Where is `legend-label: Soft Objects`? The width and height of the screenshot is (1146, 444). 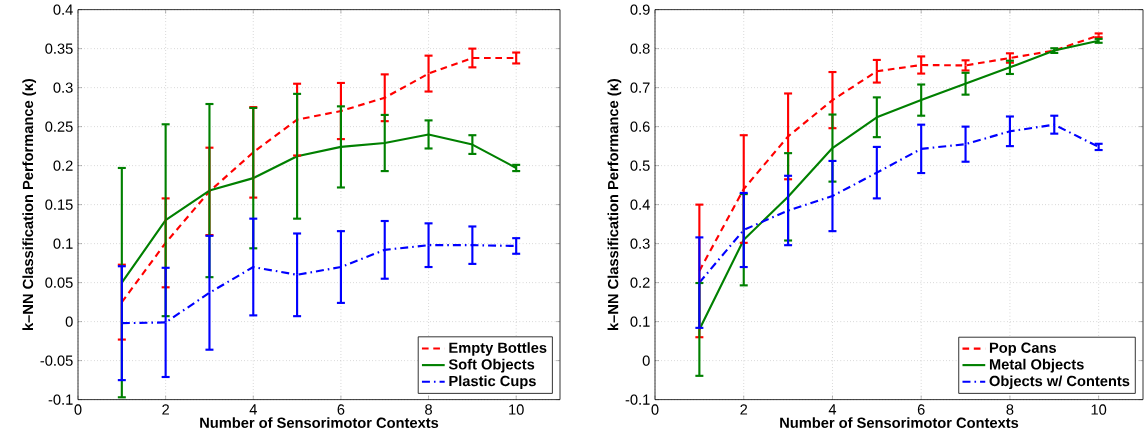
legend-label: Soft Objects is located at coordinates (491, 365).